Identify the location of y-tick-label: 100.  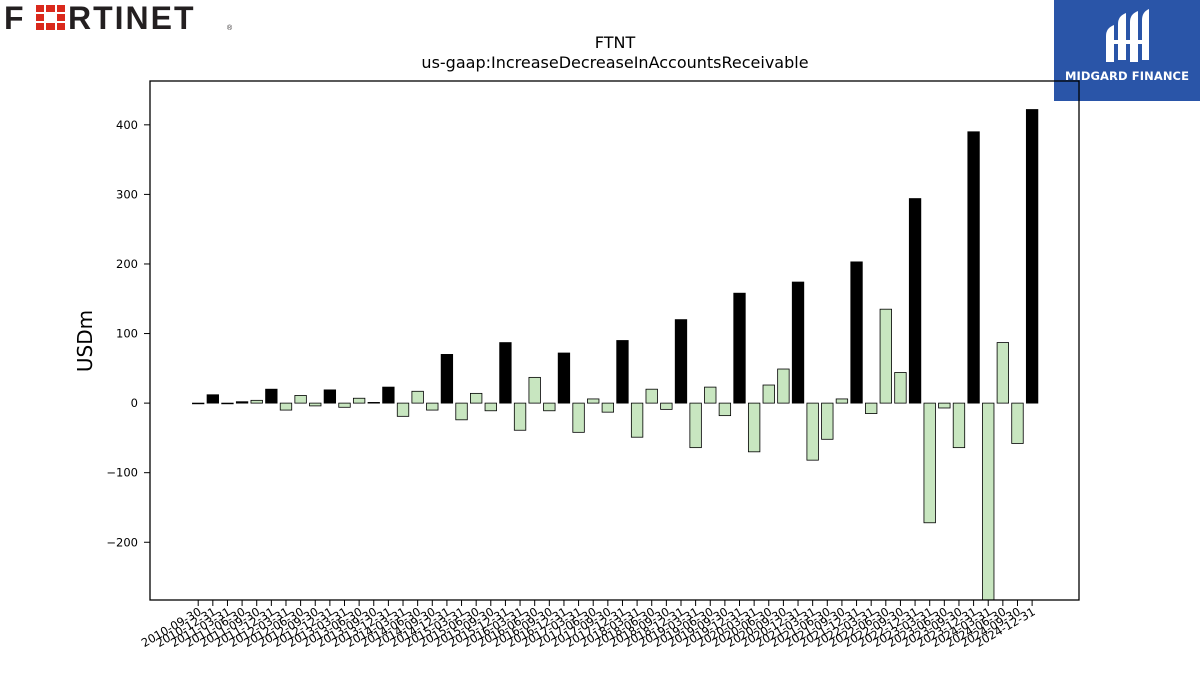
(127, 334).